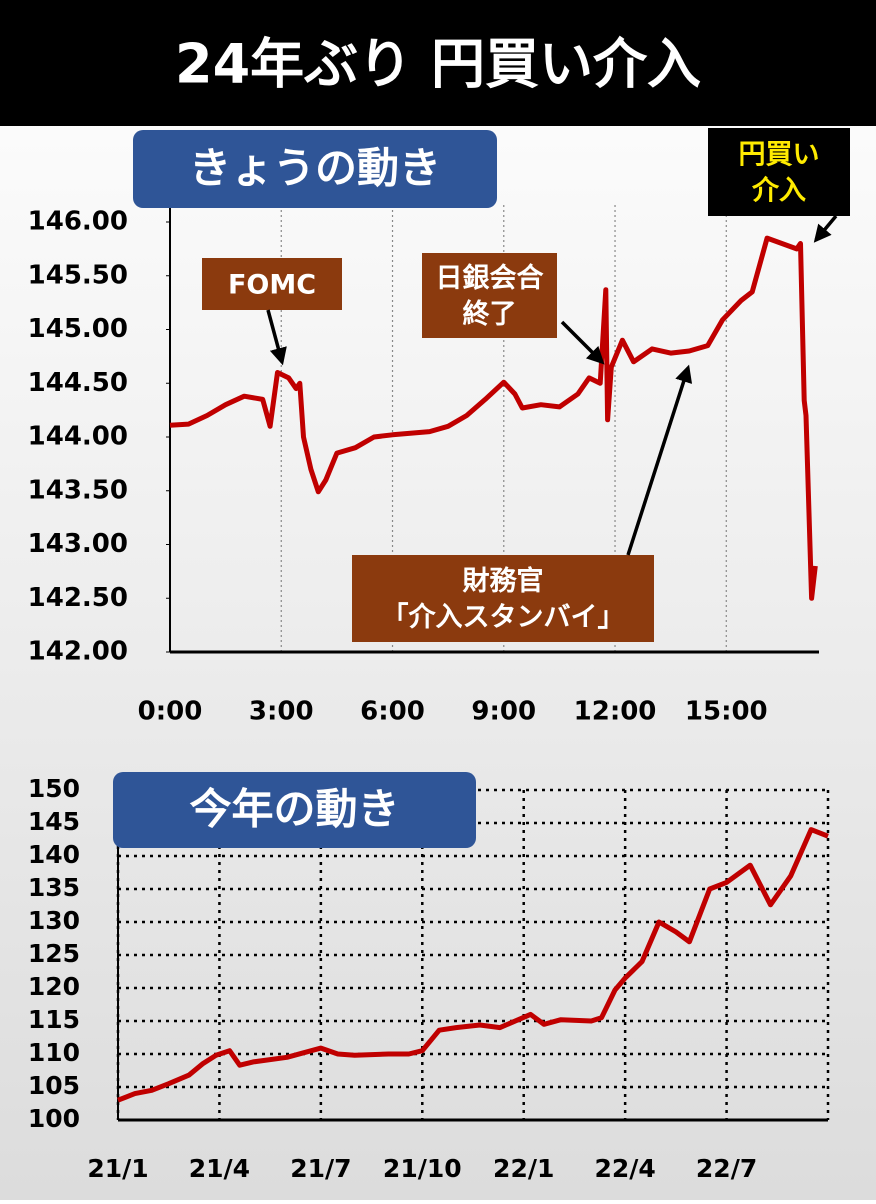 The width and height of the screenshot is (876, 1204). What do you see at coordinates (78, 329) in the screenshot?
I see `y-tick-label: 145.00` at bounding box center [78, 329].